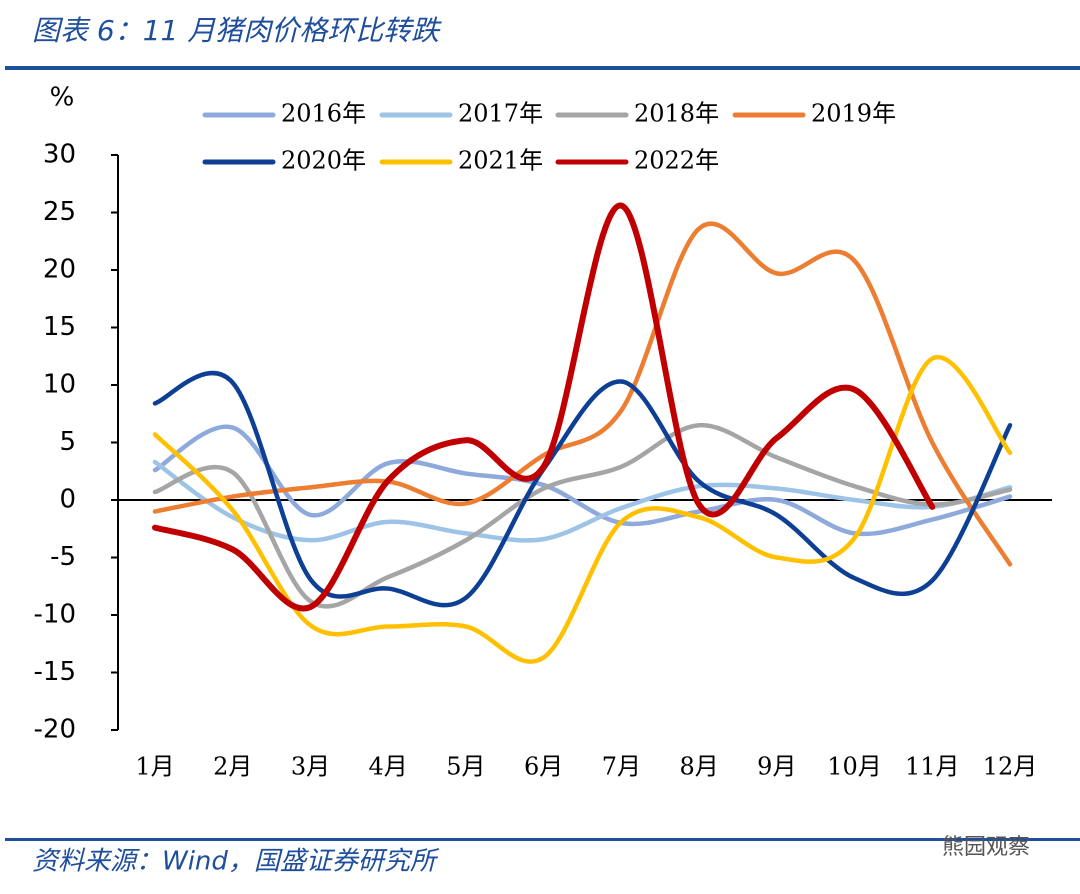  I want to click on legend-label: 2018年, so click(676, 114).